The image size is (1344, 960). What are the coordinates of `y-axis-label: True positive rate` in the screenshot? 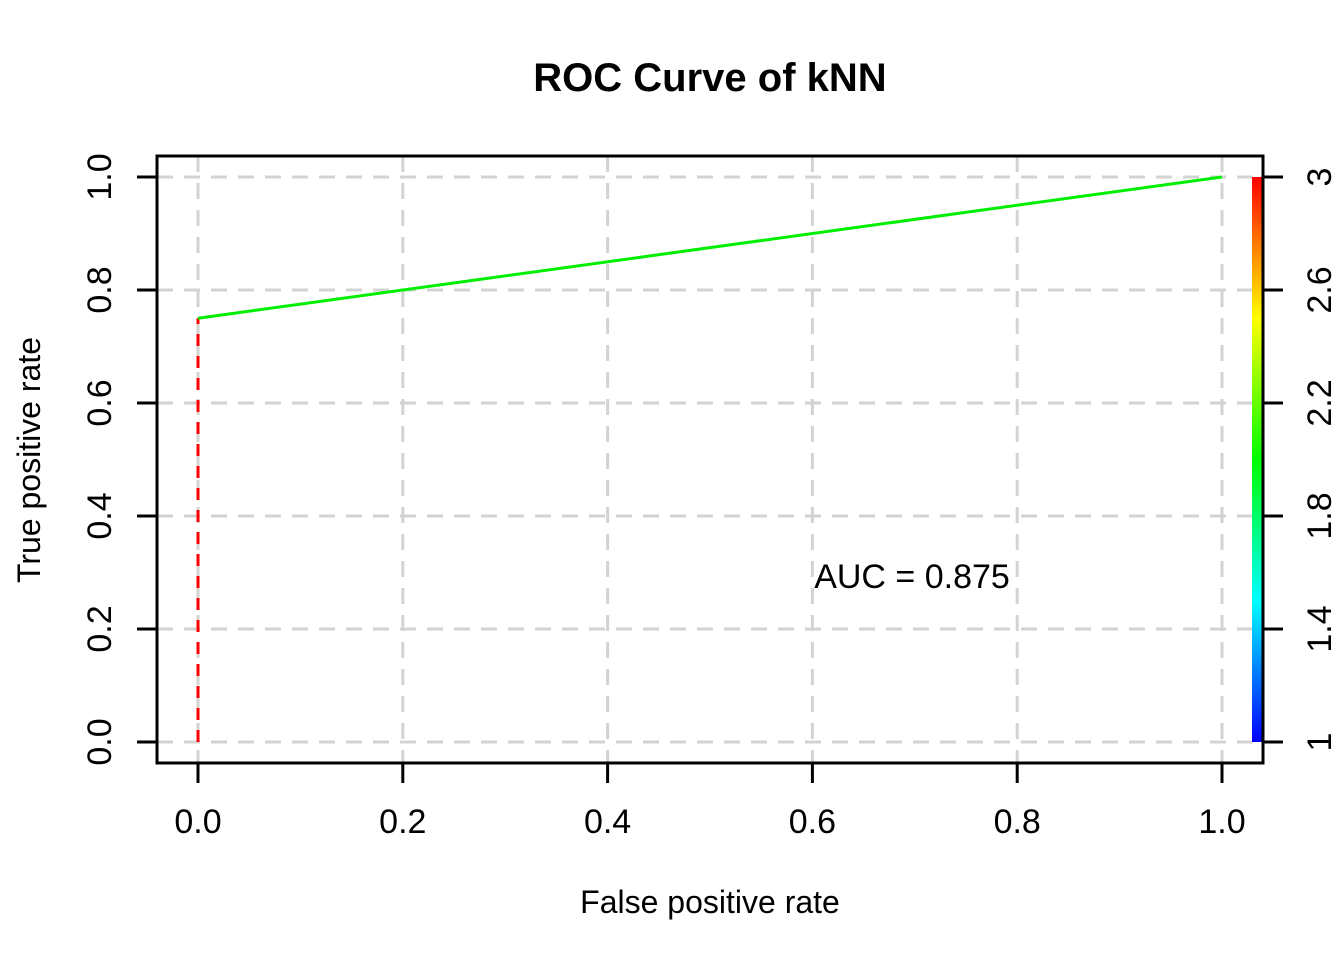 It's located at (29, 460).